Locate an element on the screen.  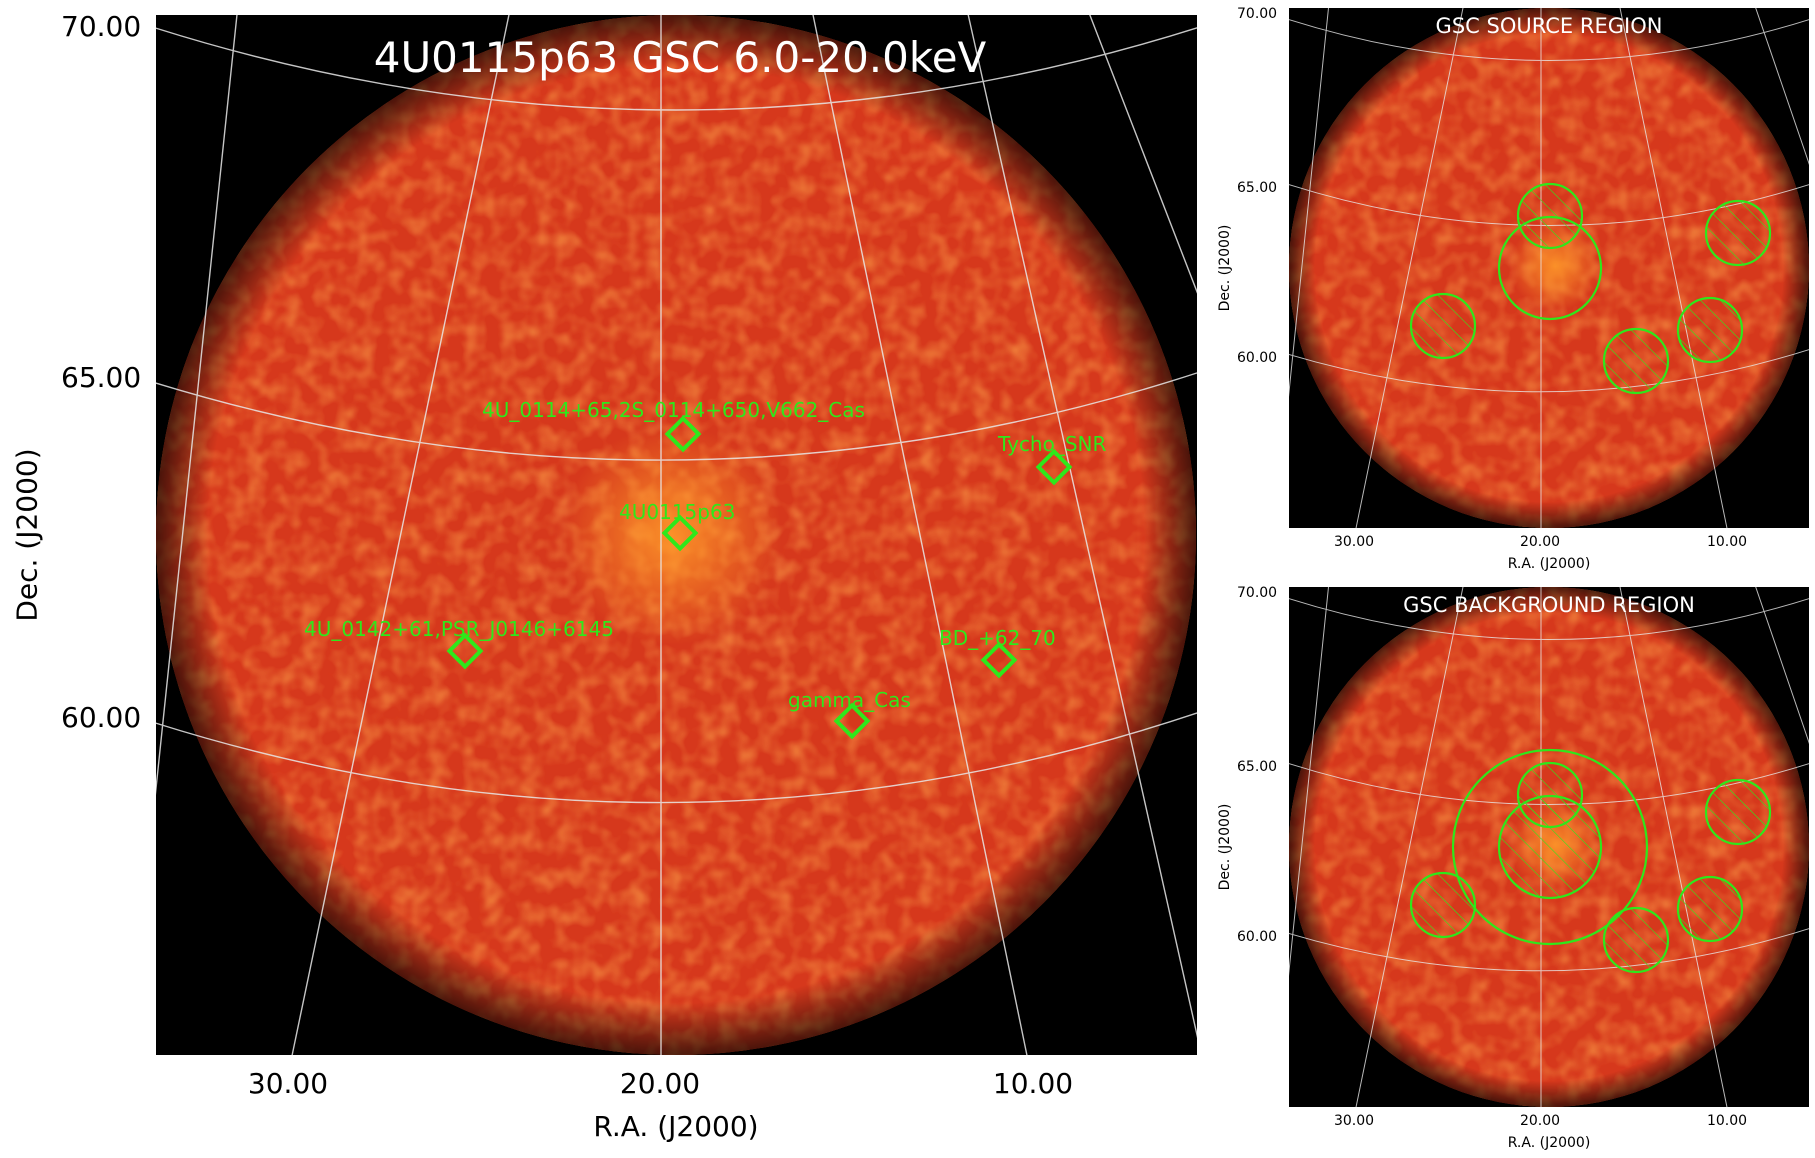
source-region-title: GSC SOURCE REGION is located at coordinates (1549, 26).